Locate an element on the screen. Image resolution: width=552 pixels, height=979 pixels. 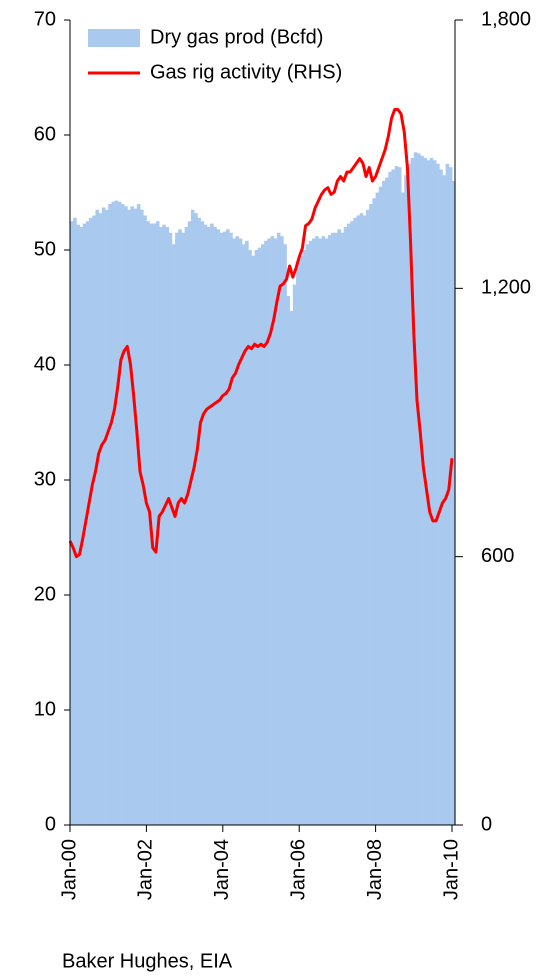
x-tick-label: Jan-02 is located at coordinates (146, 869).